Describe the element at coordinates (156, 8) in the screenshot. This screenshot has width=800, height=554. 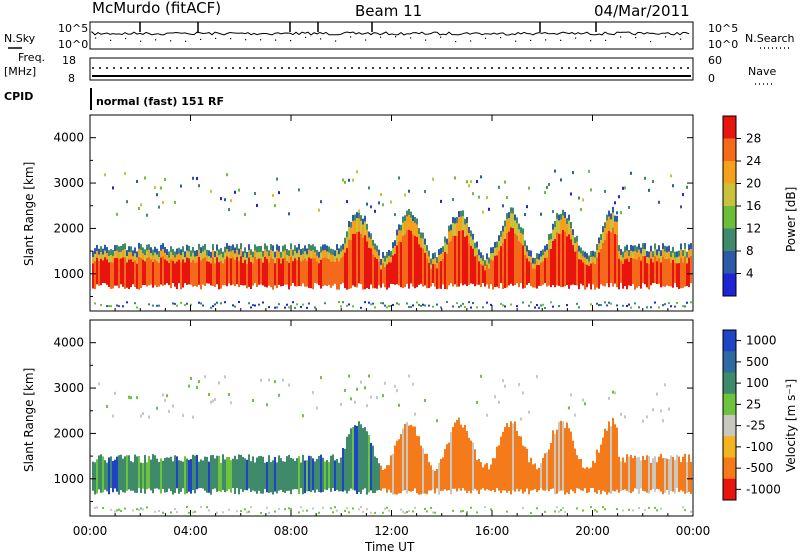
I see `station-title: McMurdo (fitACF)` at that location.